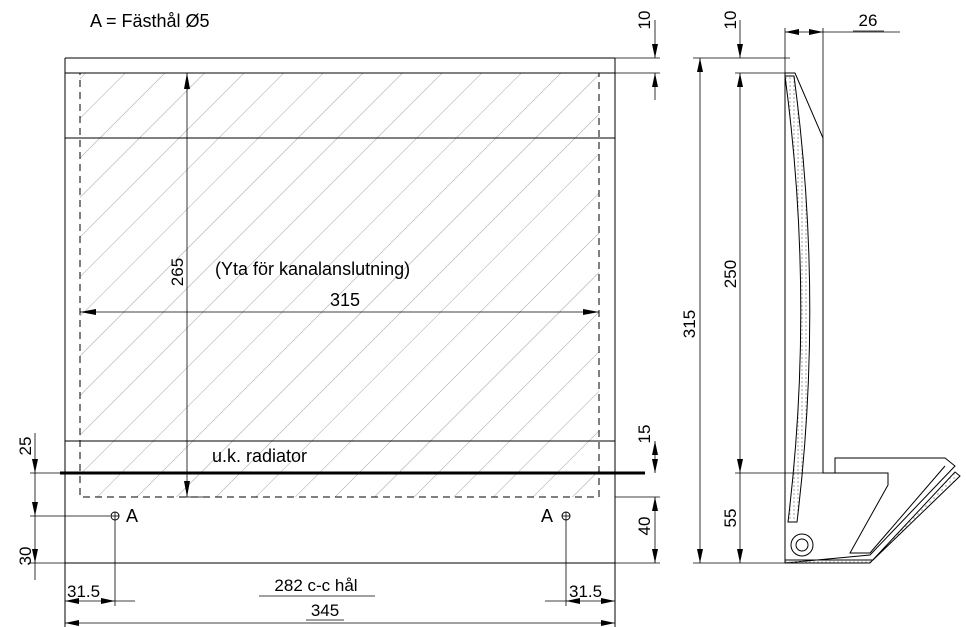 This screenshot has height=627, width=966. I want to click on radiator-label: u.k. radiator, so click(259, 456).